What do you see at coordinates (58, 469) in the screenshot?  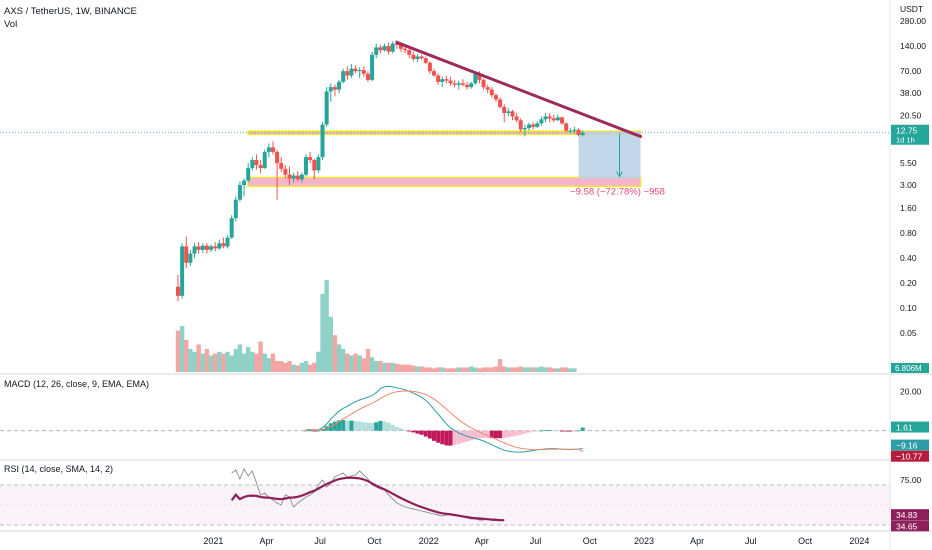 I see `rsi-legend-title: RSI (14, close, SMA, 14, 2)` at bounding box center [58, 469].